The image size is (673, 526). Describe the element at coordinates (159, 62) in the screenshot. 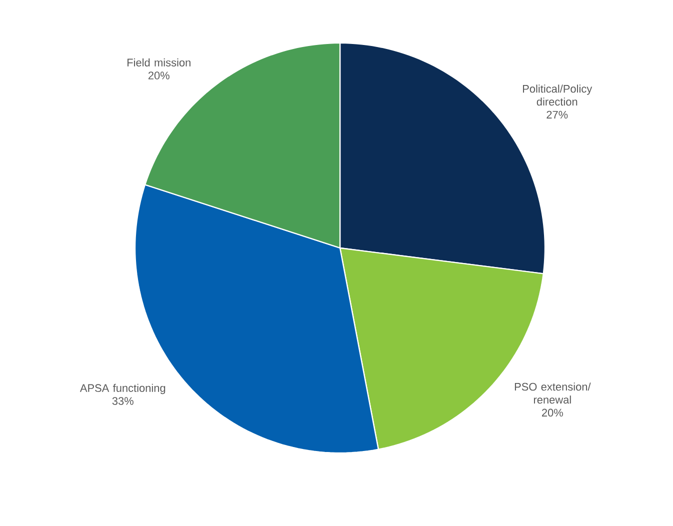

I see `slice-label: Field mission` at that location.